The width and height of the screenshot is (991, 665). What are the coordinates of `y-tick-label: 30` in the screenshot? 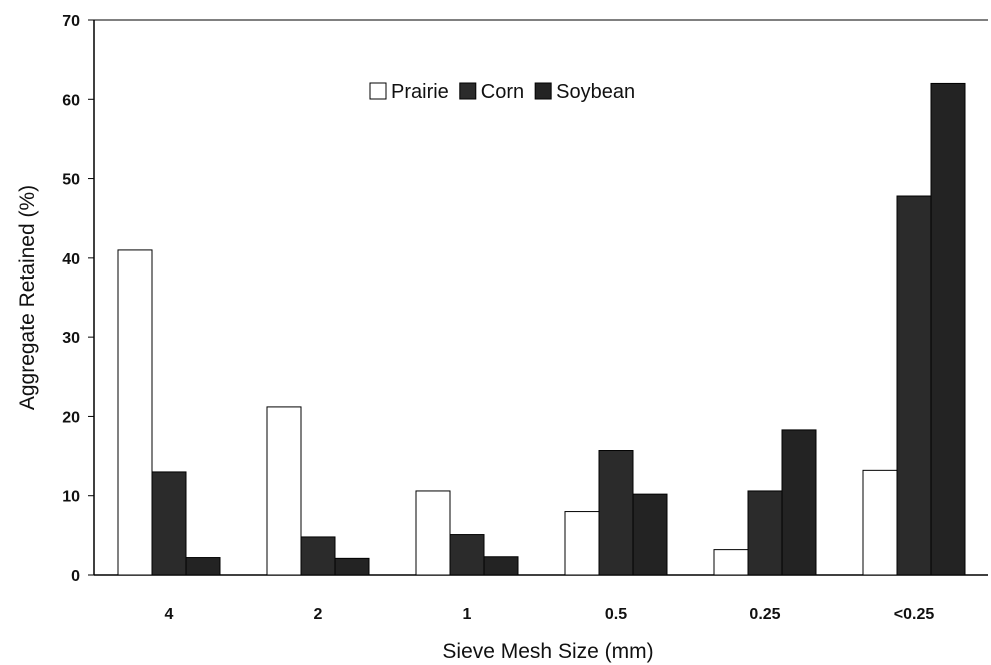 It's located at (71, 338).